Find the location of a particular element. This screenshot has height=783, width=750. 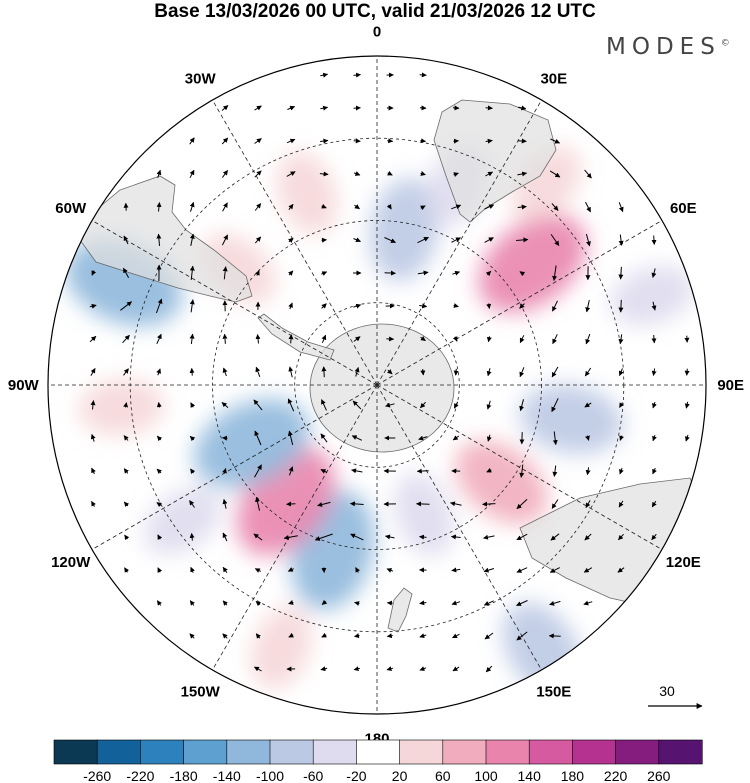

antarctica is located at coordinates (382, 388).